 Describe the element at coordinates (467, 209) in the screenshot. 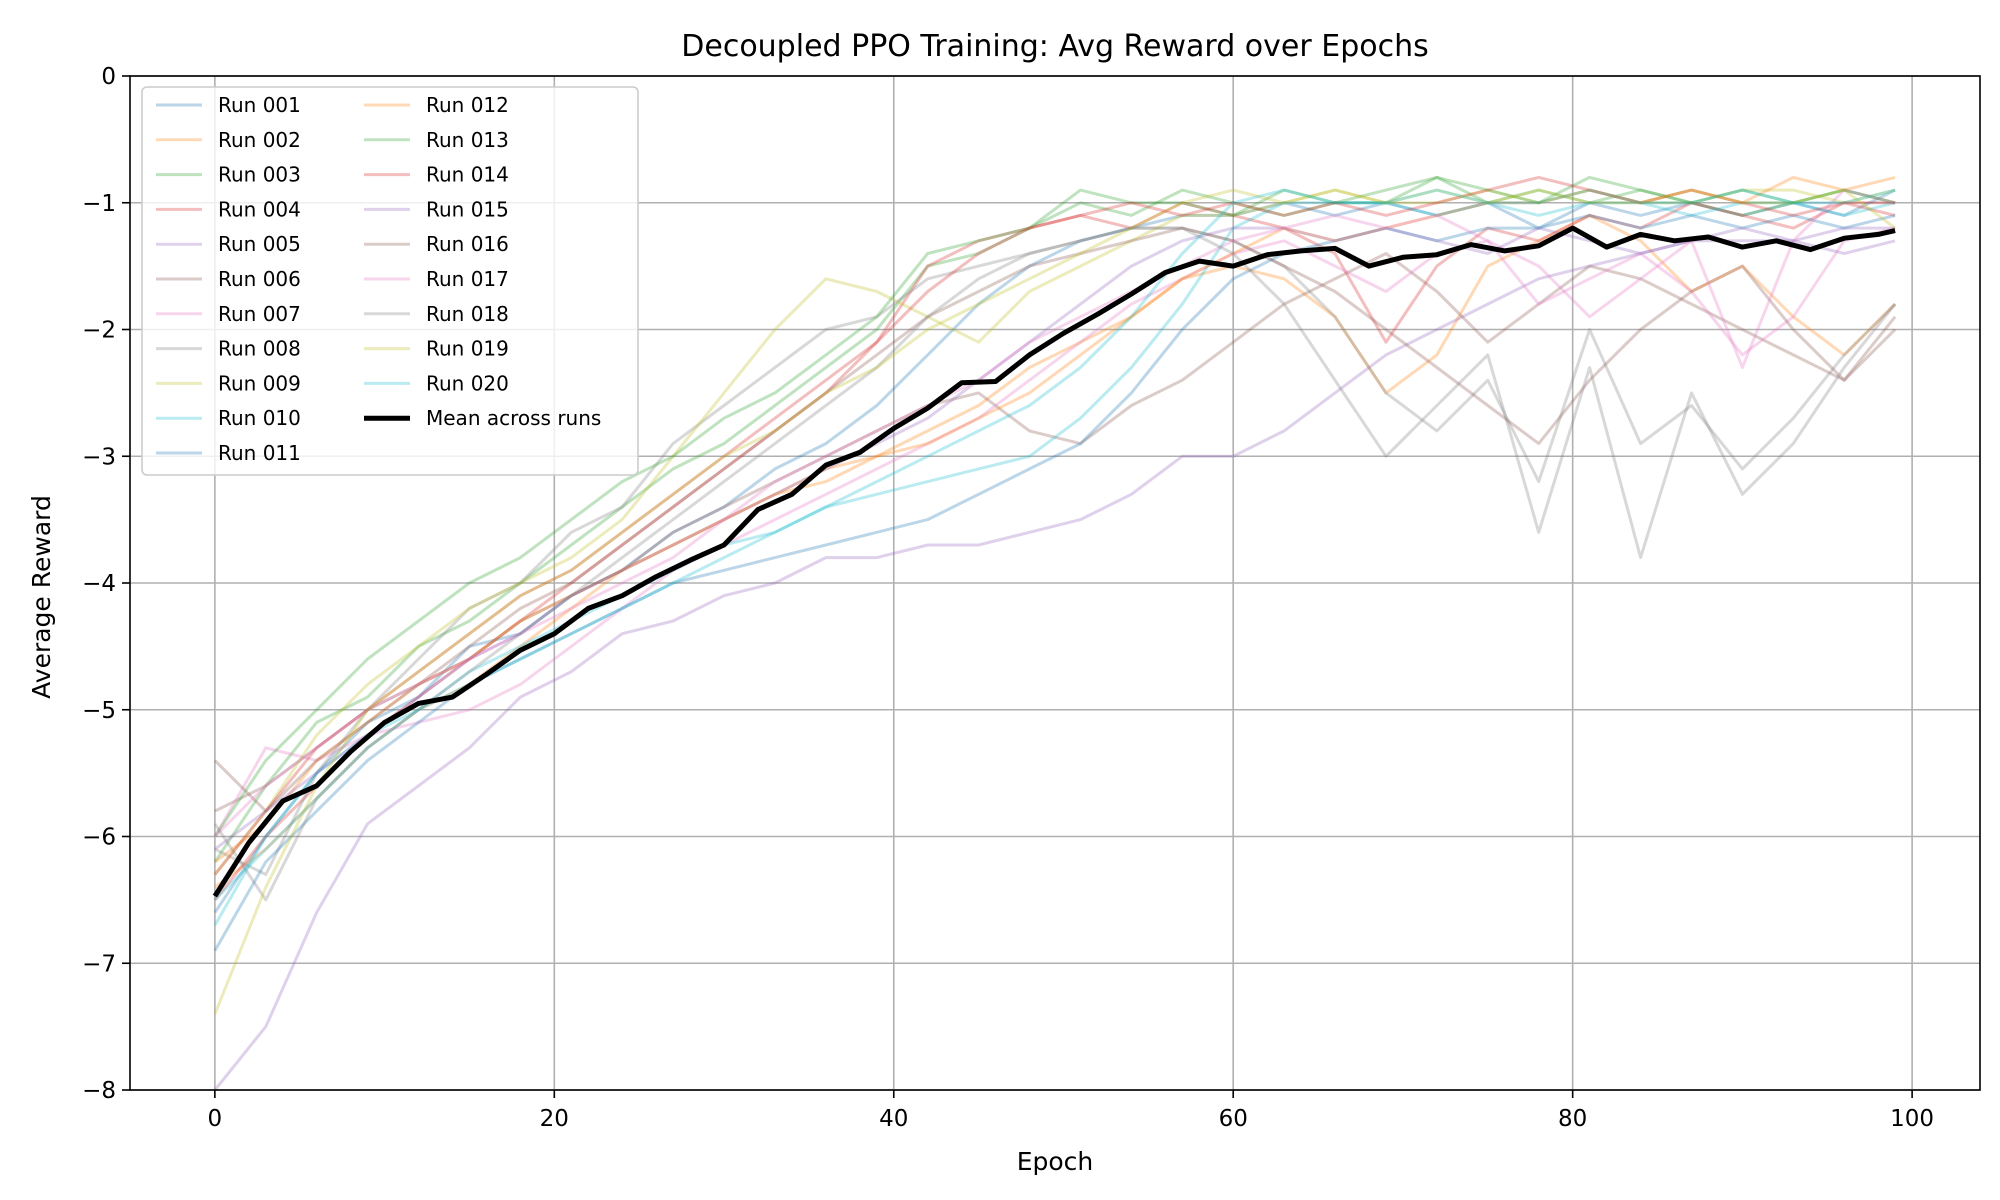

I see `legend-label: Run 015` at that location.